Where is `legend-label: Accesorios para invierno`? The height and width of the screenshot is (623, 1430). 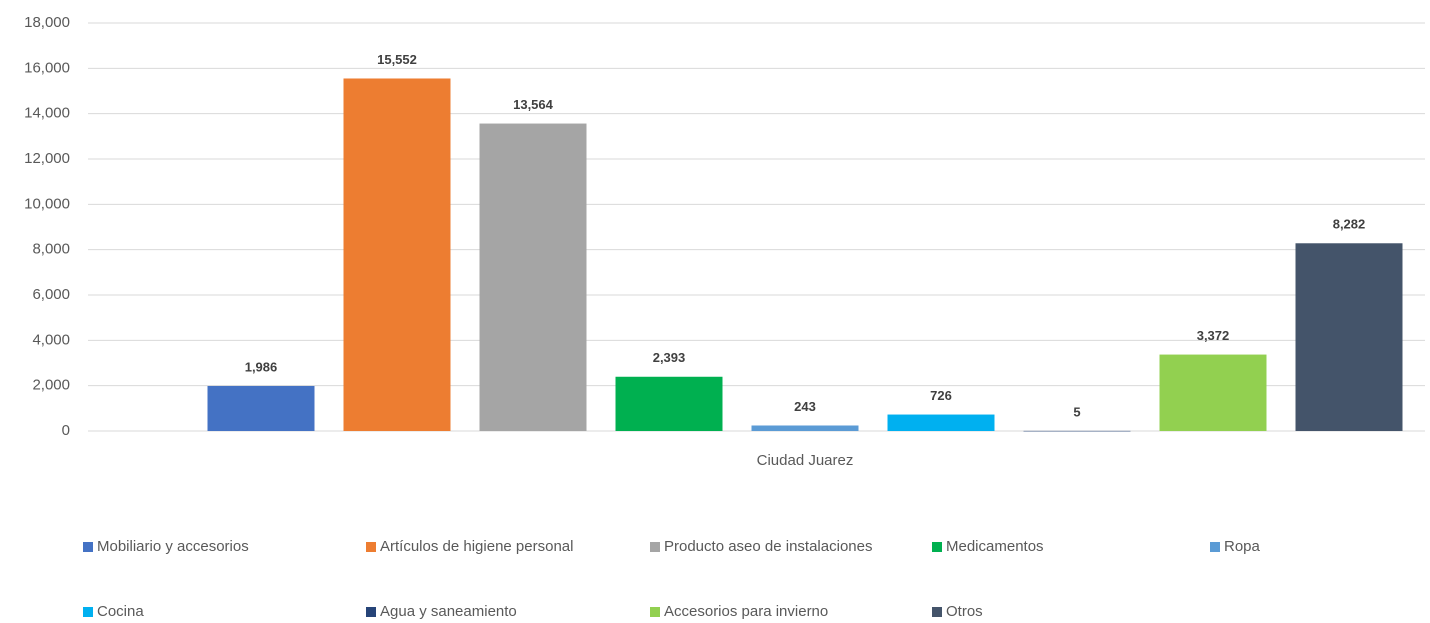 legend-label: Accesorios para invierno is located at coordinates (746, 611).